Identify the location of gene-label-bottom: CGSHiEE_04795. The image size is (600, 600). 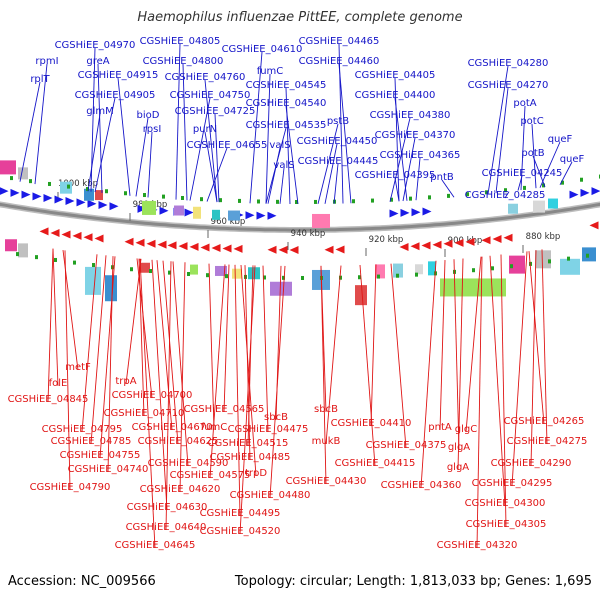
(82, 429).